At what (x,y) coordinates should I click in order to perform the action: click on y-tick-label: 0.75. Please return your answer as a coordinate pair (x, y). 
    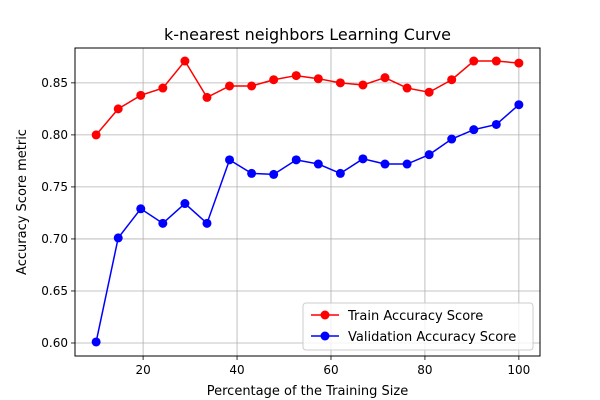
    Looking at the image, I should click on (54, 187).